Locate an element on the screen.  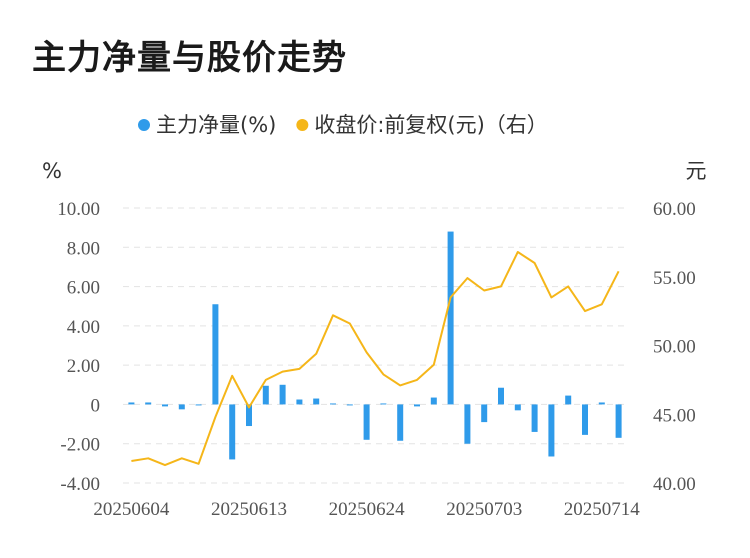
legend: 主力净量(%) 收盘价:前复权(元)（右） is located at coordinates (343, 125).